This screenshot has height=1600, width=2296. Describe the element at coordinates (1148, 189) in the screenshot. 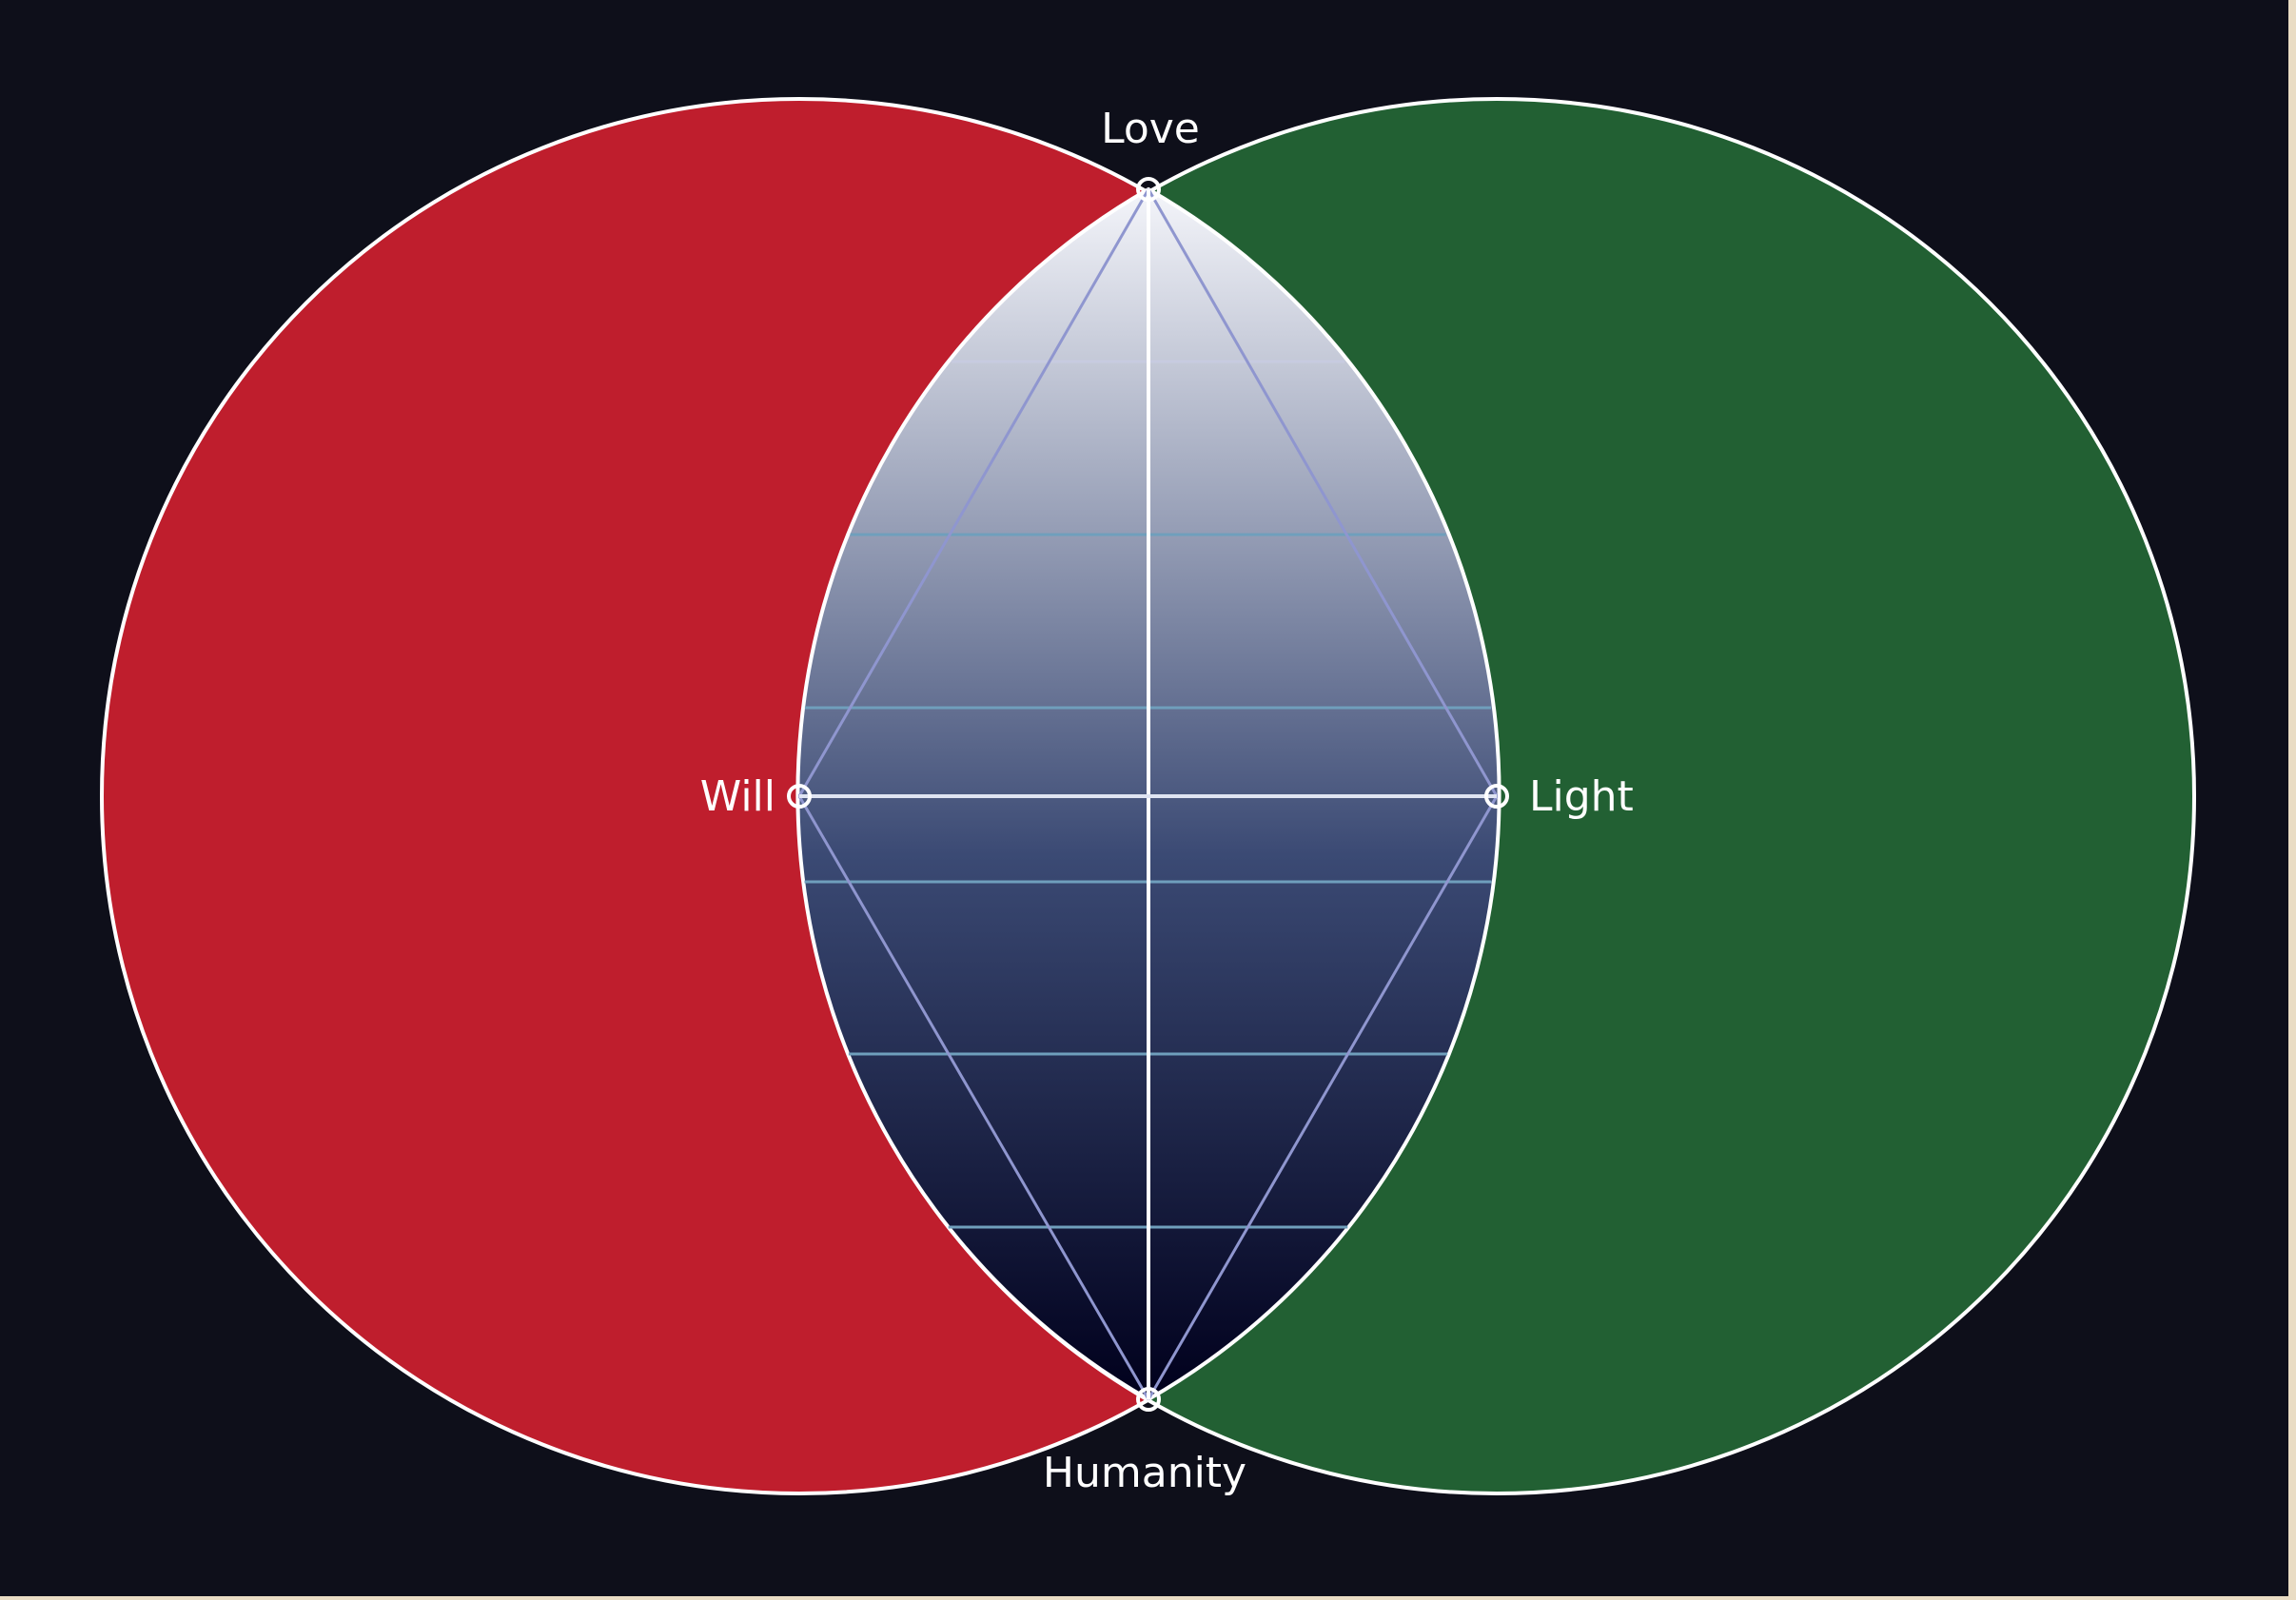

I see `love-node-marker` at that location.